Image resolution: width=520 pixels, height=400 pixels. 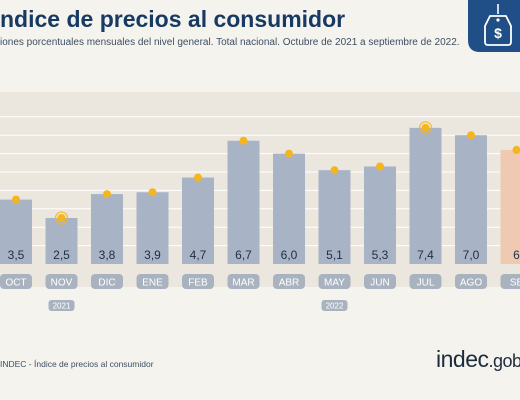 I want to click on value-label: 3,9, so click(x=152, y=255).